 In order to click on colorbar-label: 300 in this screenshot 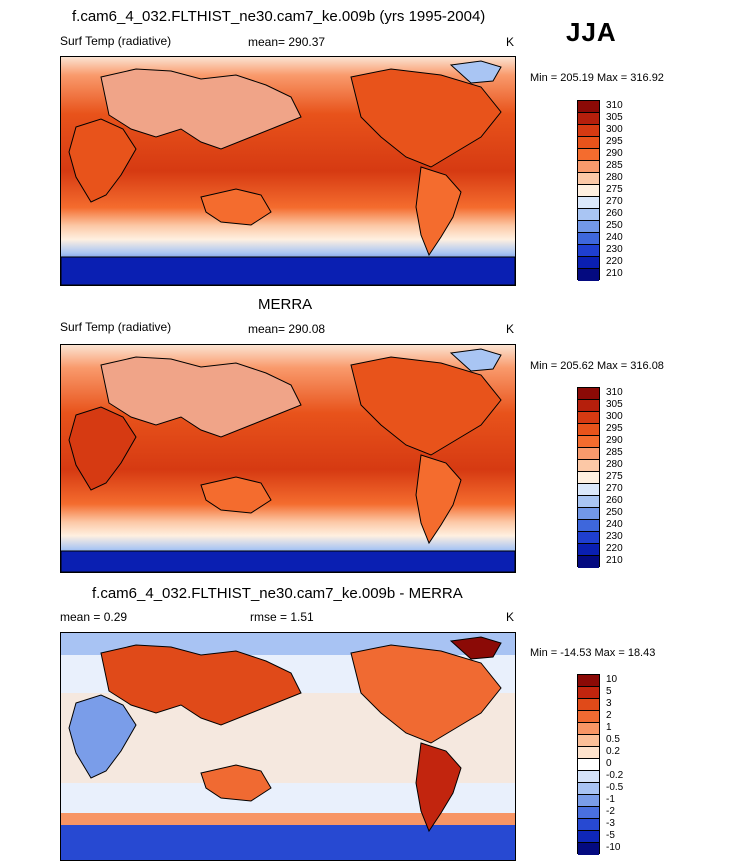, I will do `click(614, 129)`.